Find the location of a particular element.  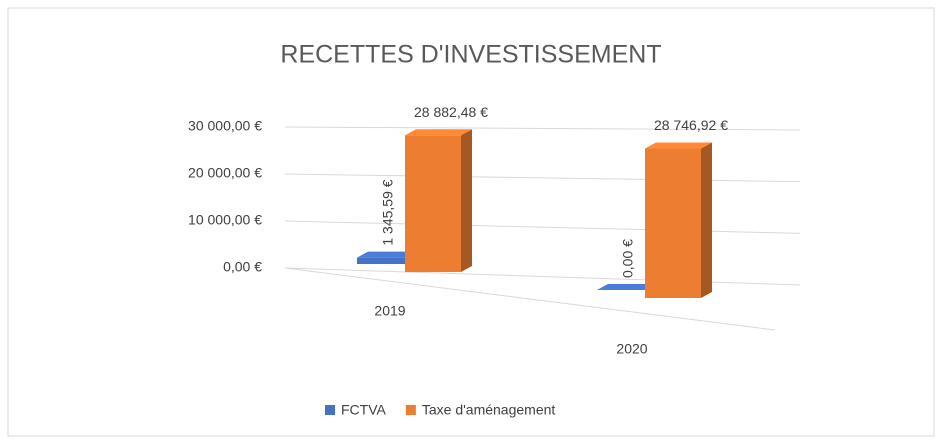

data-label: 1 345,59 € is located at coordinates (388, 212).